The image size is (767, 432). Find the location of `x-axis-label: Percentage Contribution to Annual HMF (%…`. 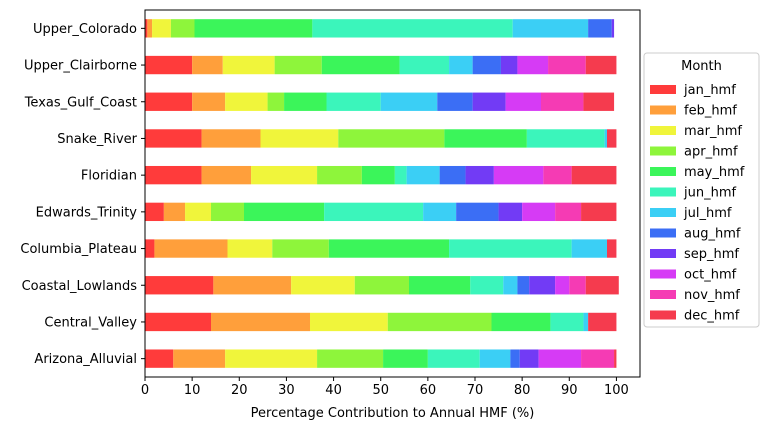

x-axis-label: Percentage Contribution to Annual HMF (%… is located at coordinates (393, 413).